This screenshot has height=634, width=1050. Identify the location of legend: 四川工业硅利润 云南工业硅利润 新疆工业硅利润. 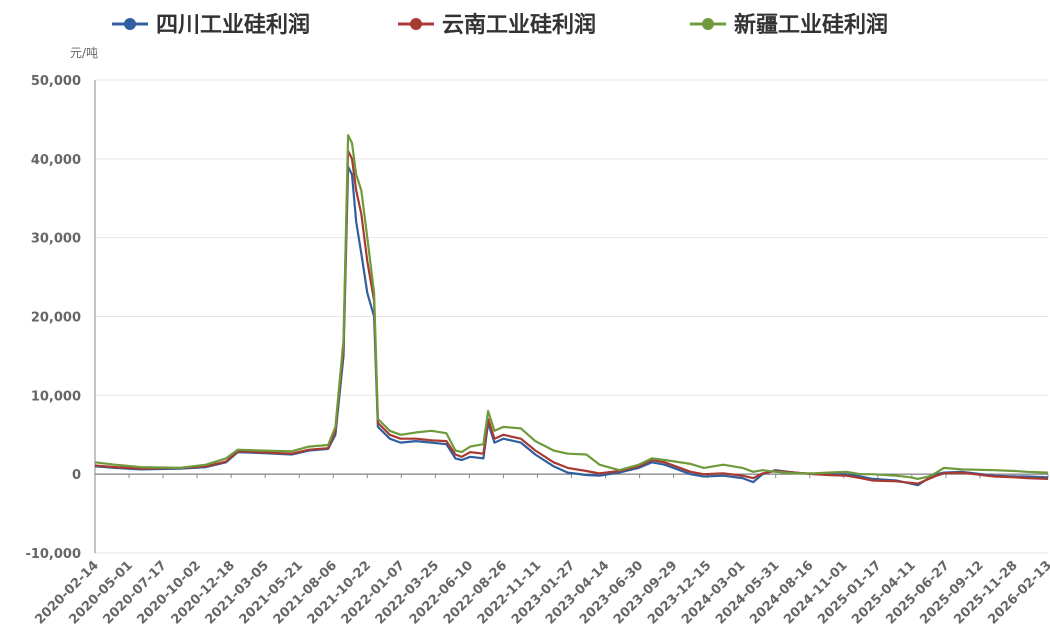
(500, 25).